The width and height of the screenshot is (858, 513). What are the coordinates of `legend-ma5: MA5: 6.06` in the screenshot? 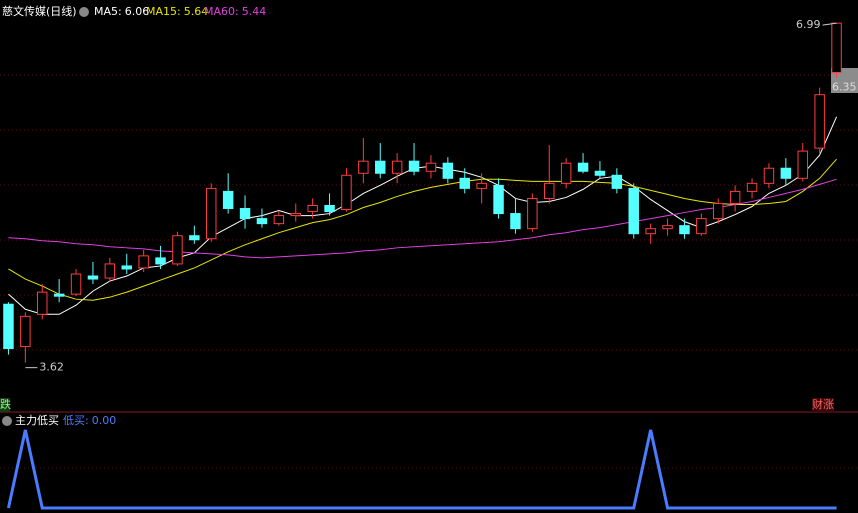 It's located at (121, 11).